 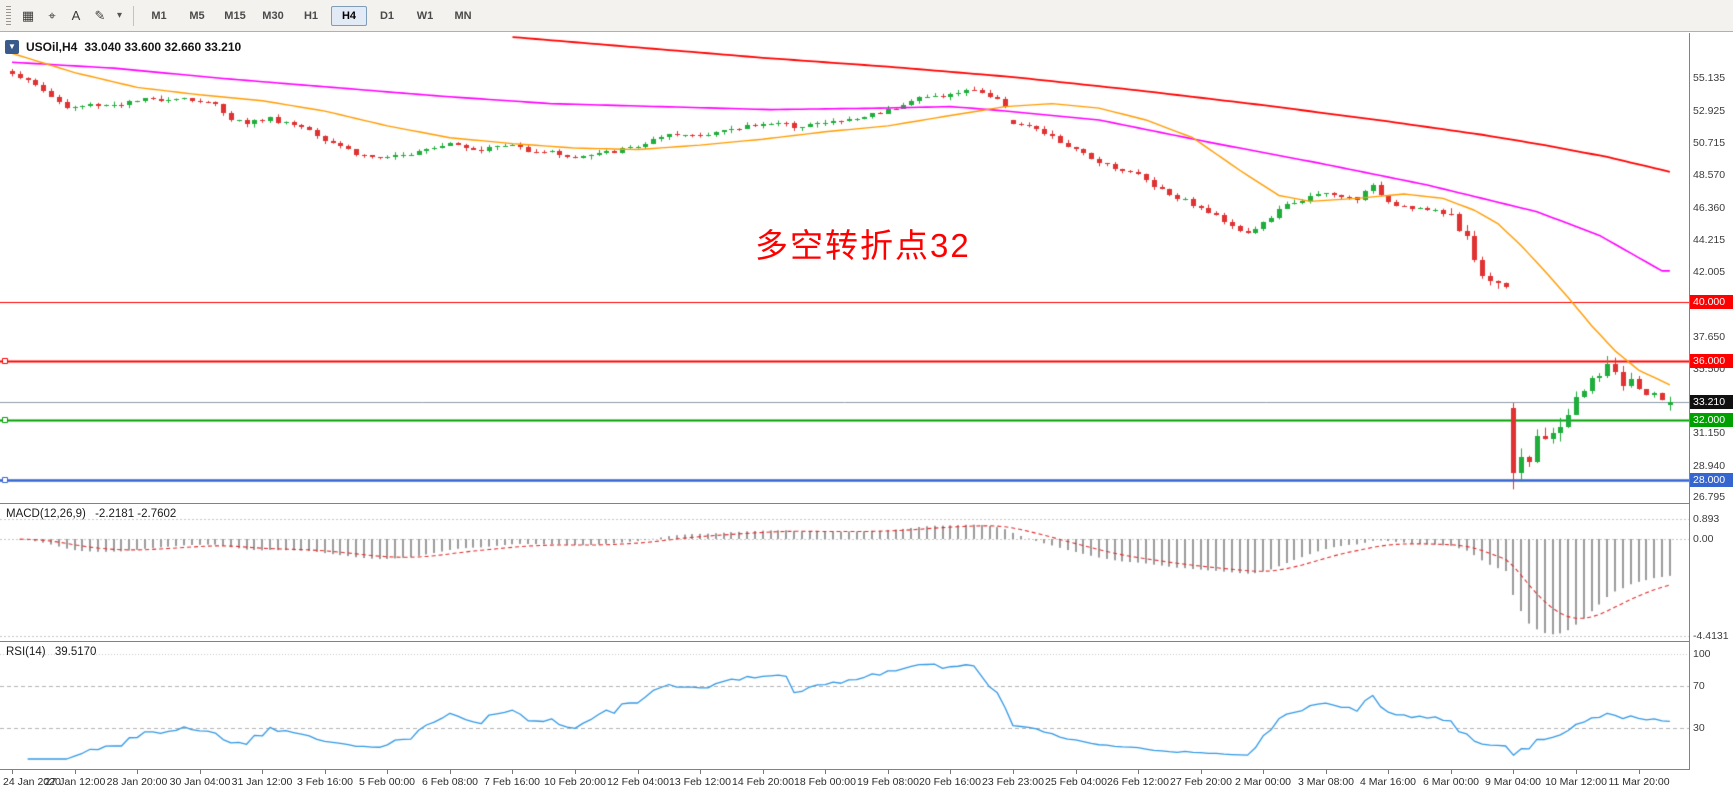 I want to click on timeframe-button-m5: M5, so click(x=197, y=15).